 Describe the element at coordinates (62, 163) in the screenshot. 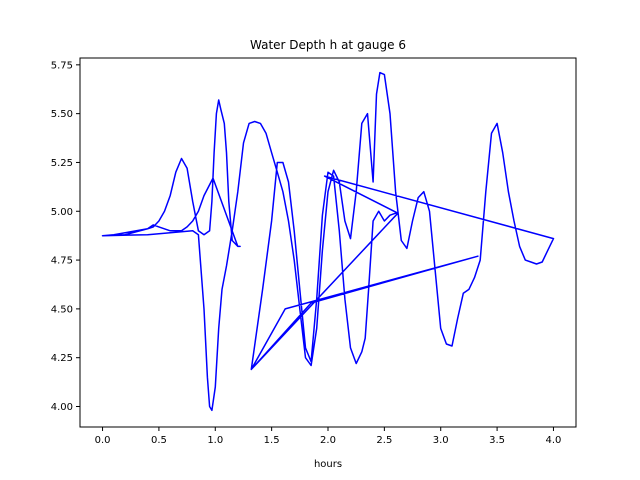

I see `y-tick-label: 5.25` at that location.